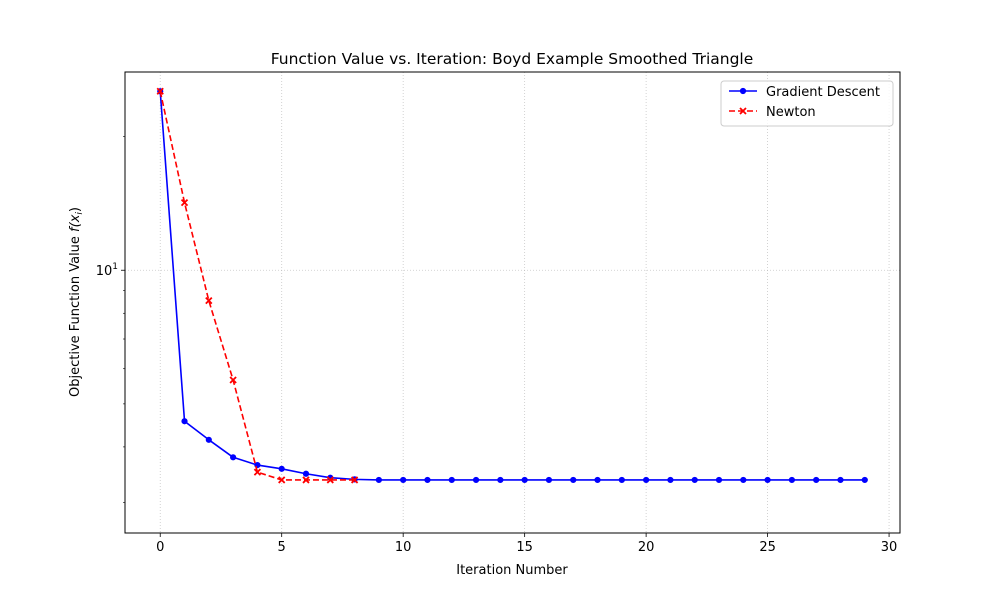 The height and width of the screenshot is (600, 1000). I want to click on x-axis-label: Iteration Number, so click(512, 570).